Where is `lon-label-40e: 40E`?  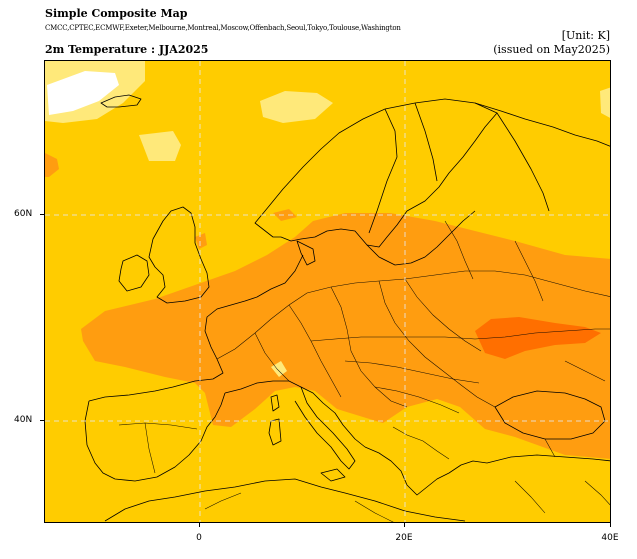 lon-label-40e: 40E is located at coordinates (610, 538).